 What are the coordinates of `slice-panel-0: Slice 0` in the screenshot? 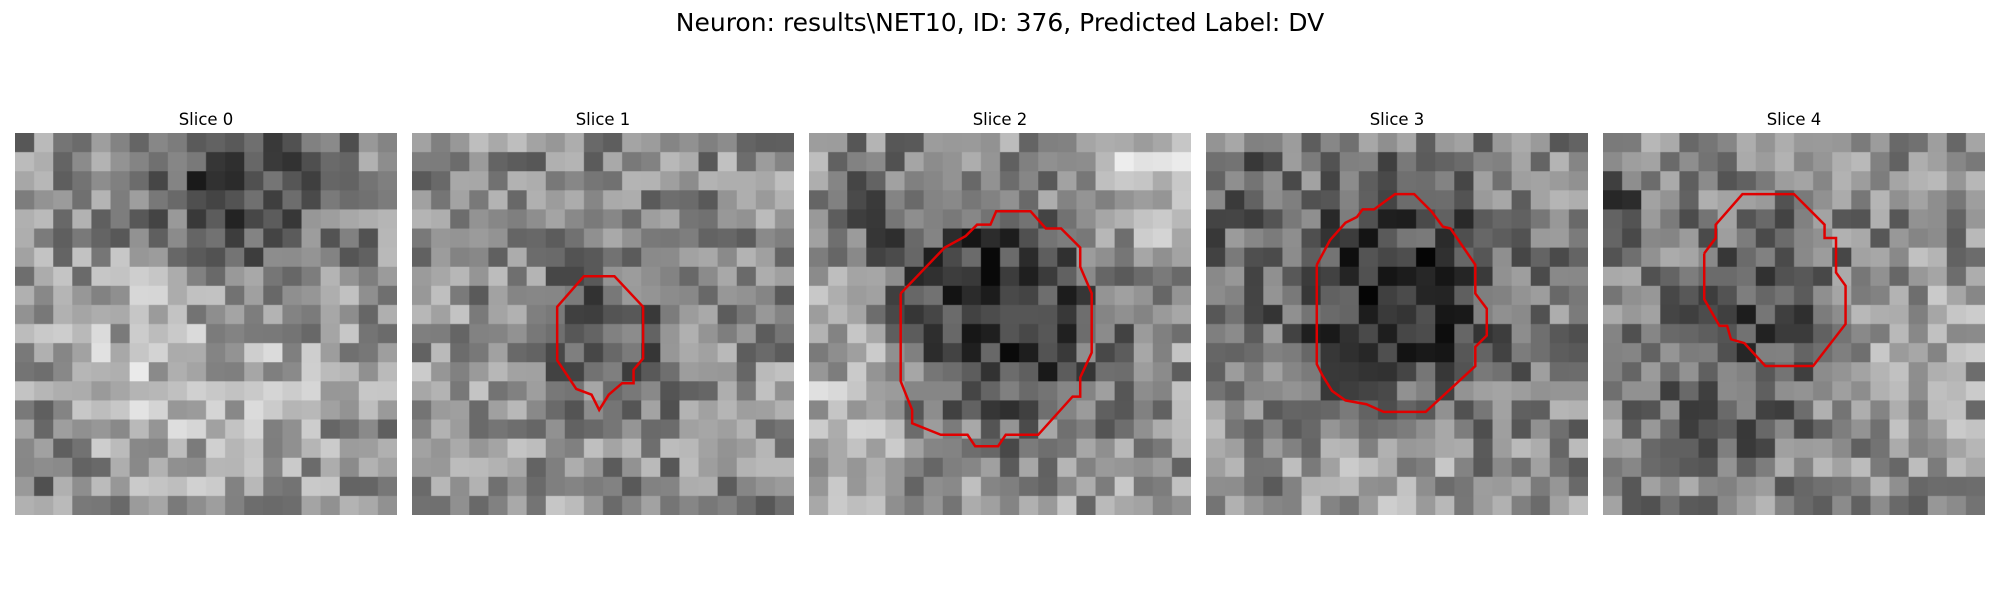 It's located at (206, 315).